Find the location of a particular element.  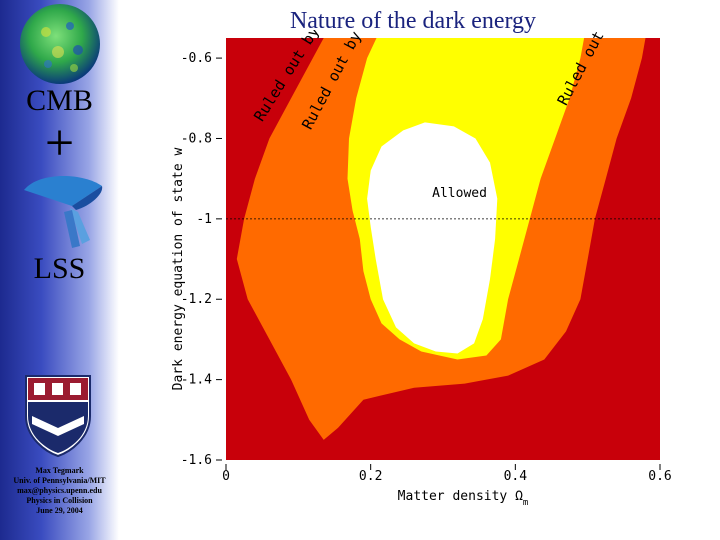

label-allowed: Allowed is located at coordinates (459, 193).